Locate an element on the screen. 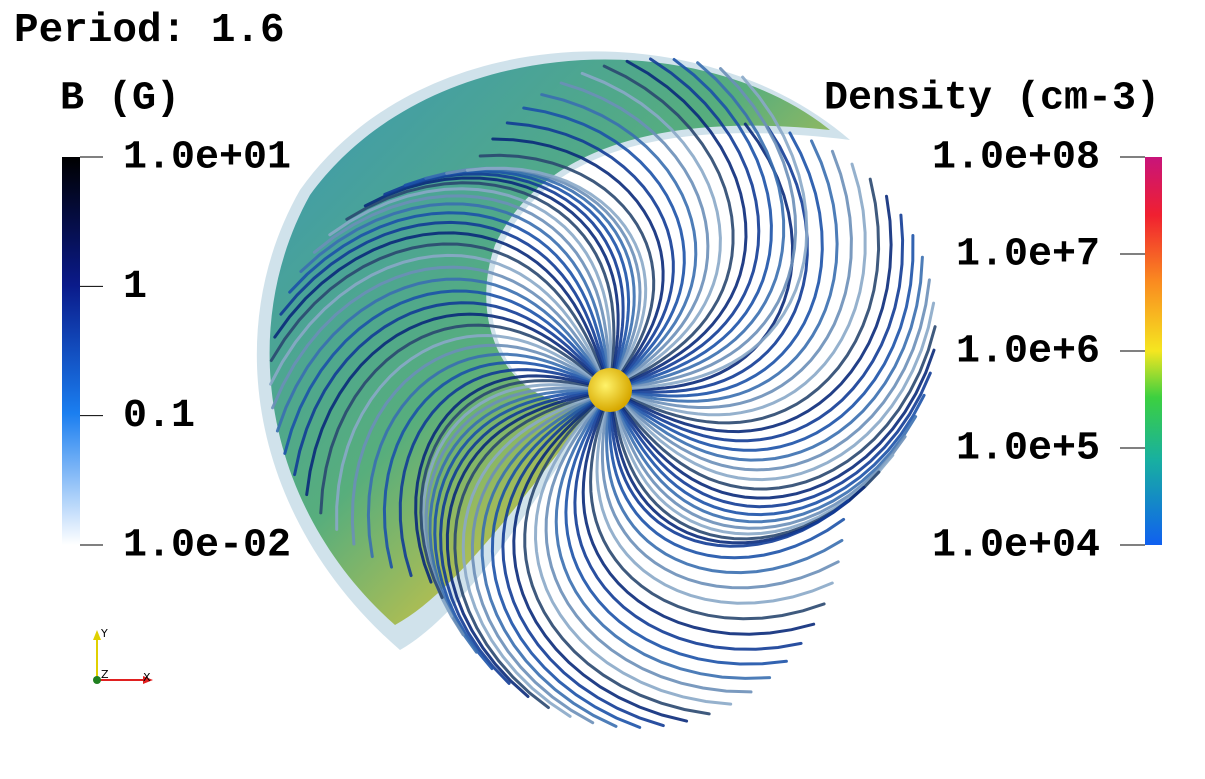  period-title: Period: 1.6 is located at coordinates (149, 31).